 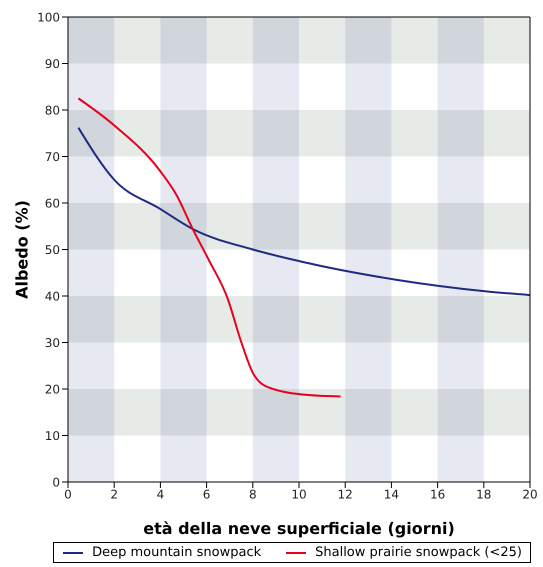 What do you see at coordinates (52, 249) in the screenshot?
I see `y-tick-label: 50` at bounding box center [52, 249].